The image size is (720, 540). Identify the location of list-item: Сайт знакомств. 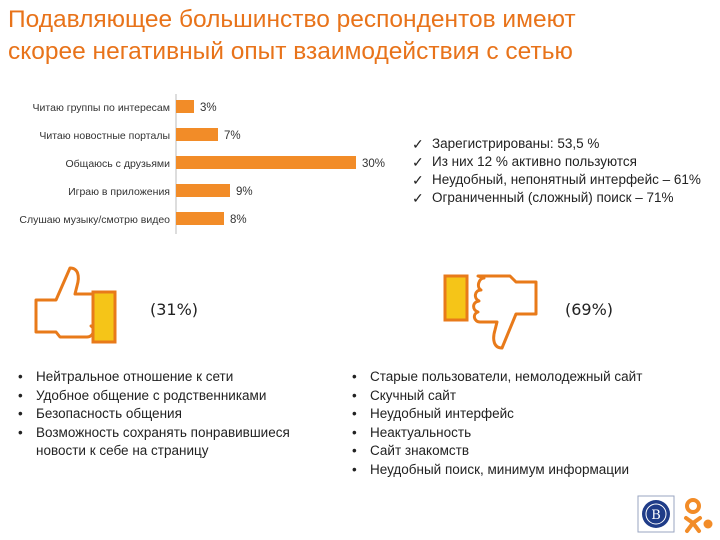
(530, 451).